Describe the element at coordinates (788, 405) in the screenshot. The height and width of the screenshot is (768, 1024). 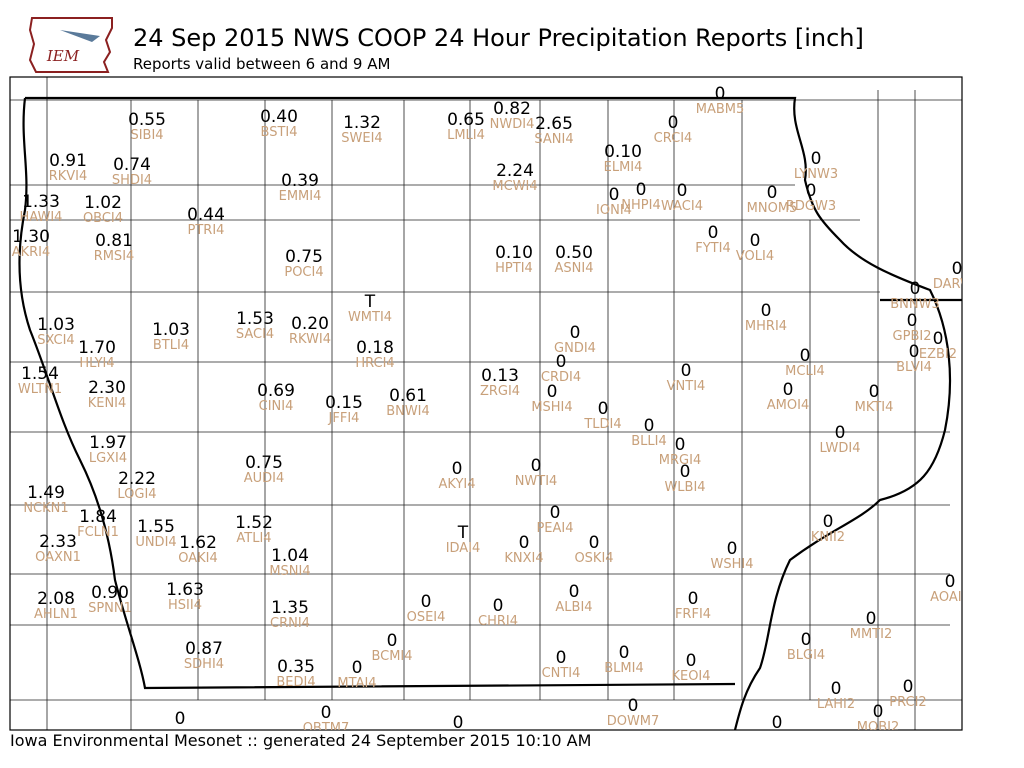
I see `station-id: AMOI4` at that location.